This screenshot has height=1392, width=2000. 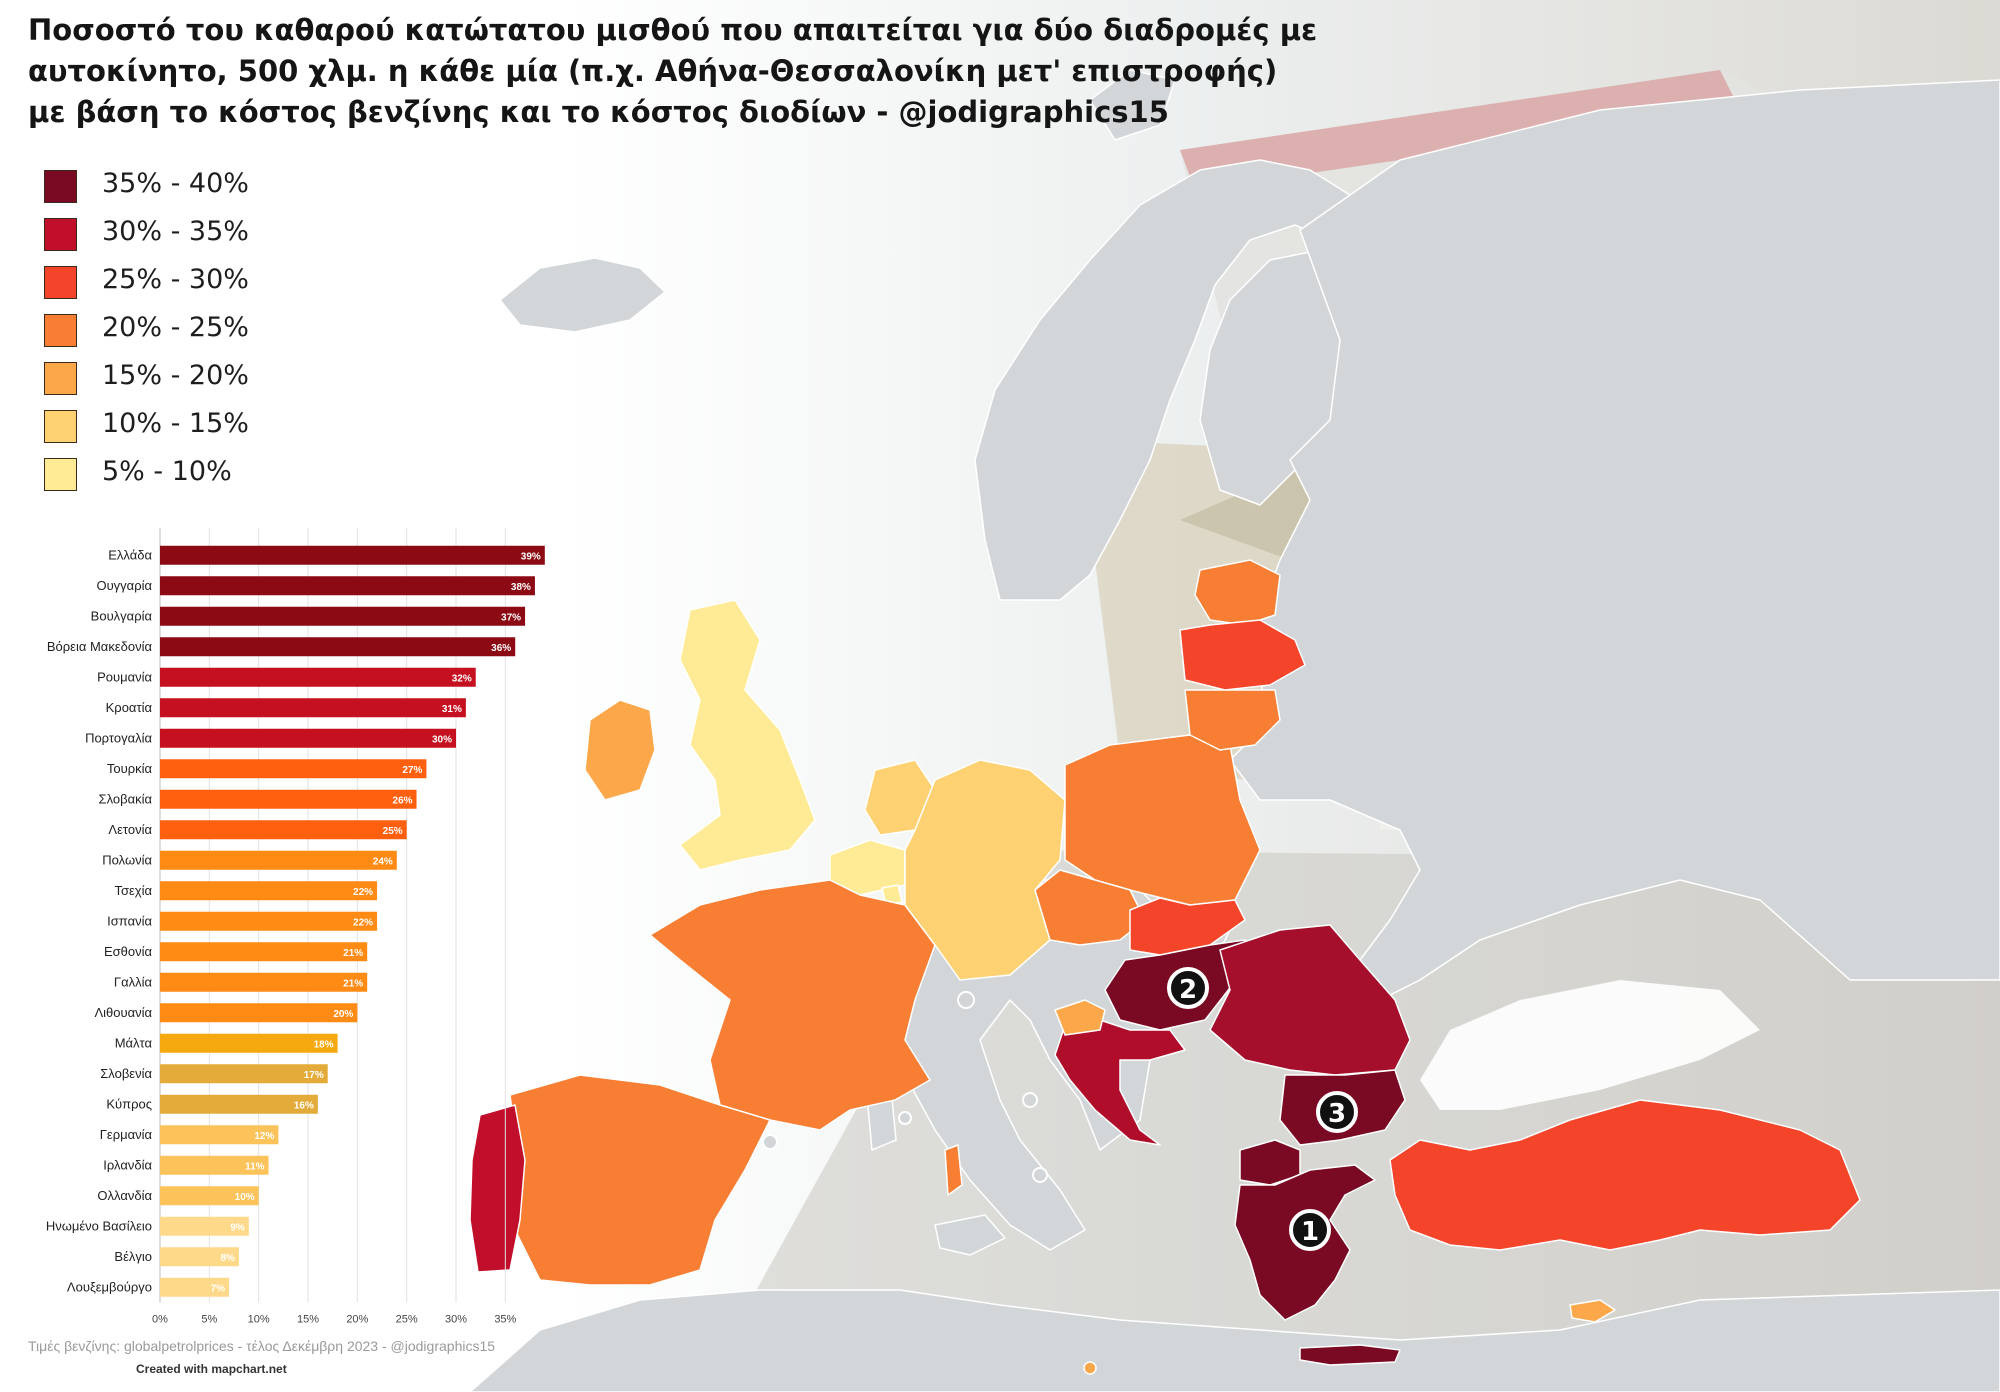 What do you see at coordinates (123, 1012) in the screenshot?
I see `category-label: Λιθουανία` at bounding box center [123, 1012].